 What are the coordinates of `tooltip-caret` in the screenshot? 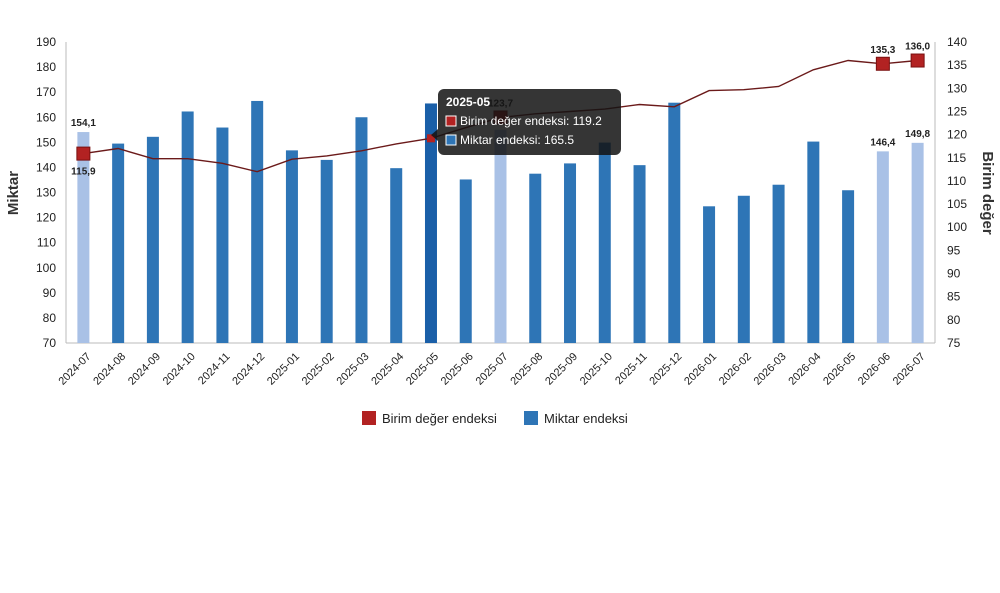 It's located at (434, 135).